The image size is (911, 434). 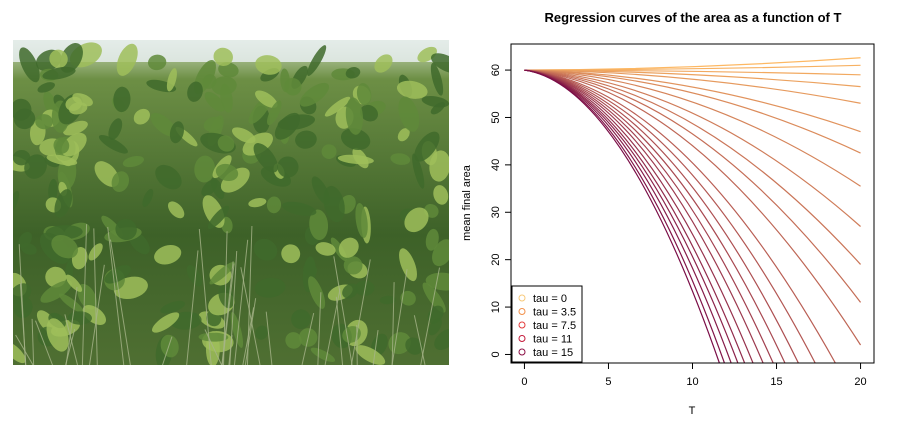 I want to click on y-axis-title: mean final area, so click(x=467, y=202).